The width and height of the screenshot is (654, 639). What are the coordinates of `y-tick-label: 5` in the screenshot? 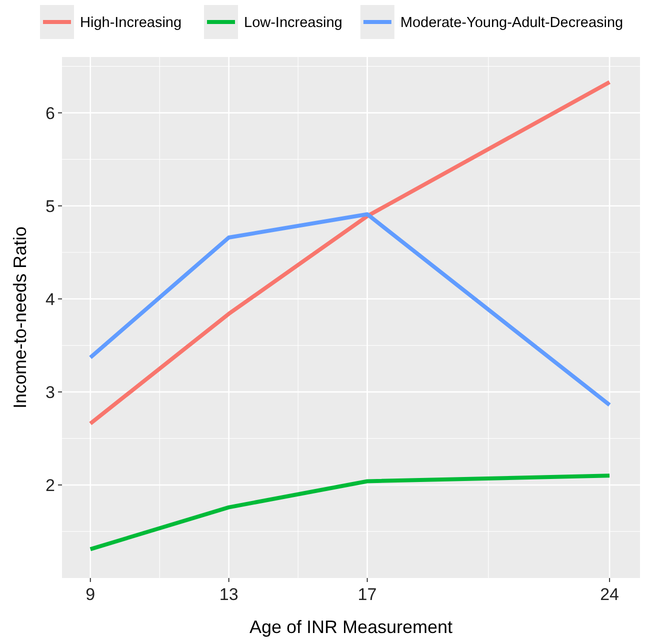 It's located at (50, 206).